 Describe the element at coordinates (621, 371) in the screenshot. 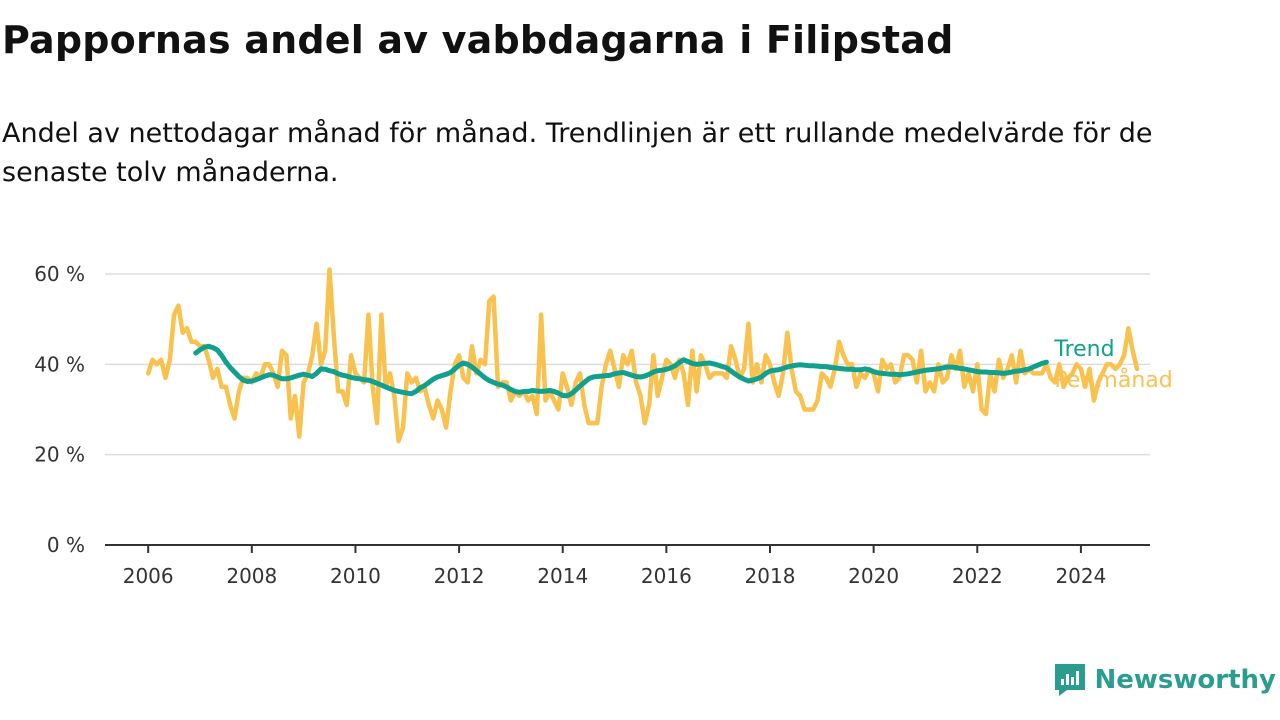

I see `series-trend-line` at that location.